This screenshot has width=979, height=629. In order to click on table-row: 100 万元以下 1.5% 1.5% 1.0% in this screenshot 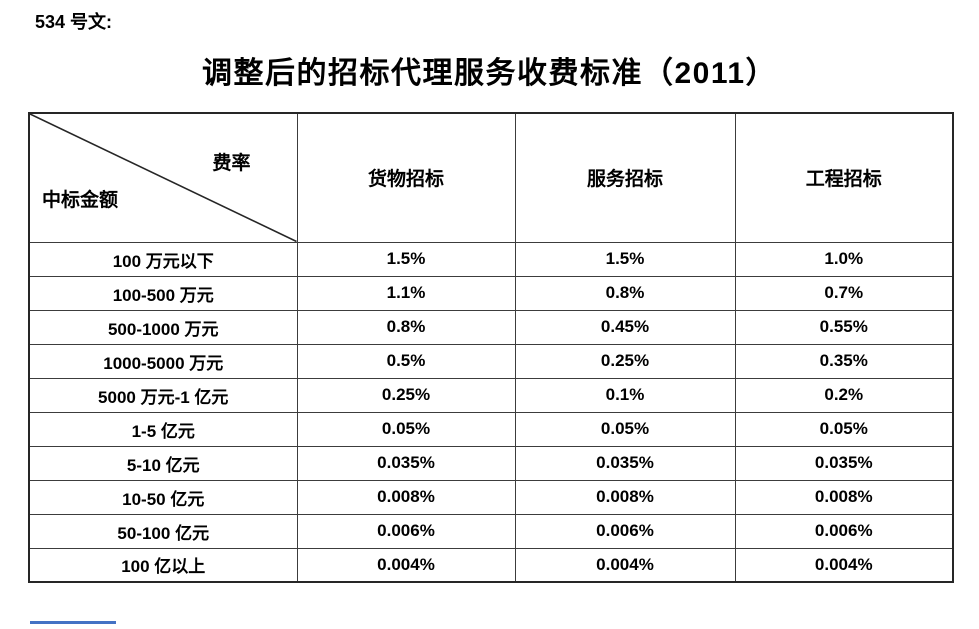, I will do `click(491, 259)`.